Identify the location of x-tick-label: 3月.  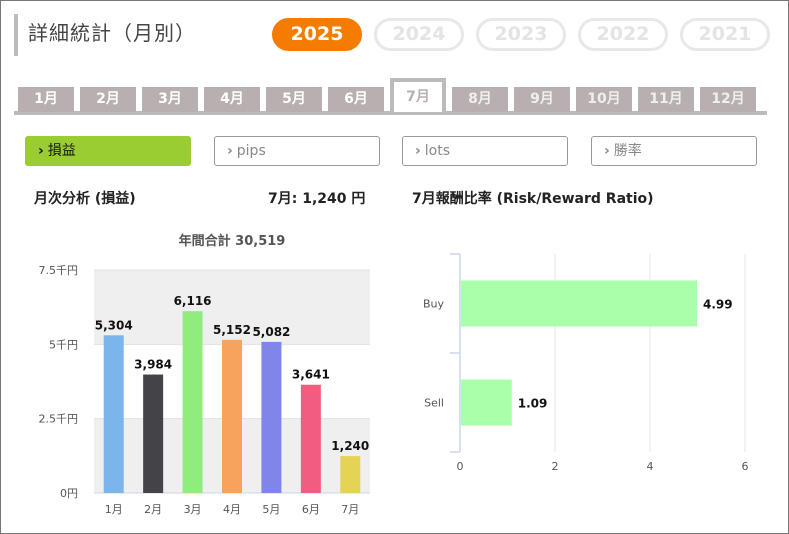
(193, 509).